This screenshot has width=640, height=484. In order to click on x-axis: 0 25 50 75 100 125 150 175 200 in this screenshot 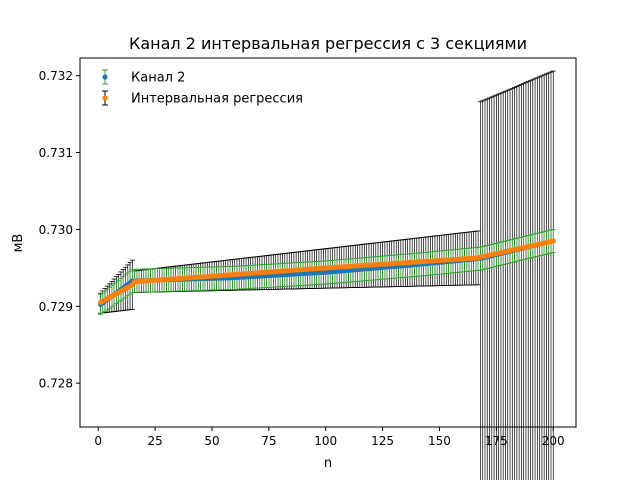, I will do `click(329, 437)`.